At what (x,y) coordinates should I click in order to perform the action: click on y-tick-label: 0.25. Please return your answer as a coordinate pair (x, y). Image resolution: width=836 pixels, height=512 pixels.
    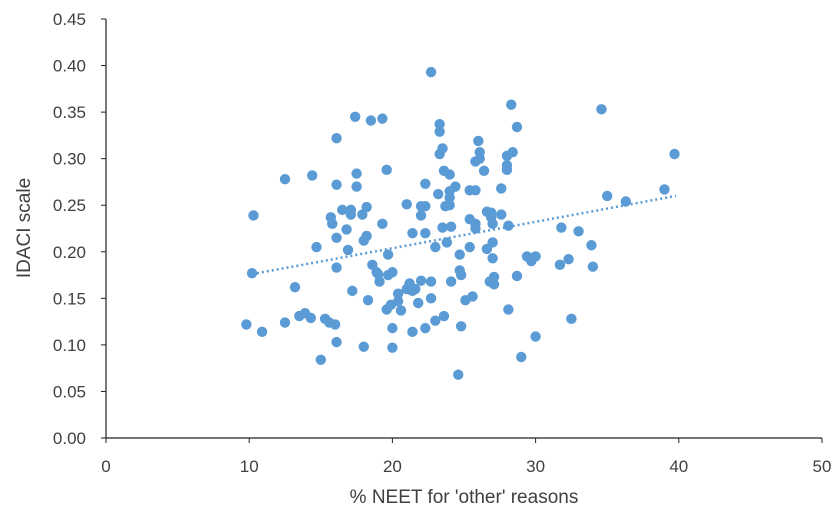
    Looking at the image, I should click on (69, 205).